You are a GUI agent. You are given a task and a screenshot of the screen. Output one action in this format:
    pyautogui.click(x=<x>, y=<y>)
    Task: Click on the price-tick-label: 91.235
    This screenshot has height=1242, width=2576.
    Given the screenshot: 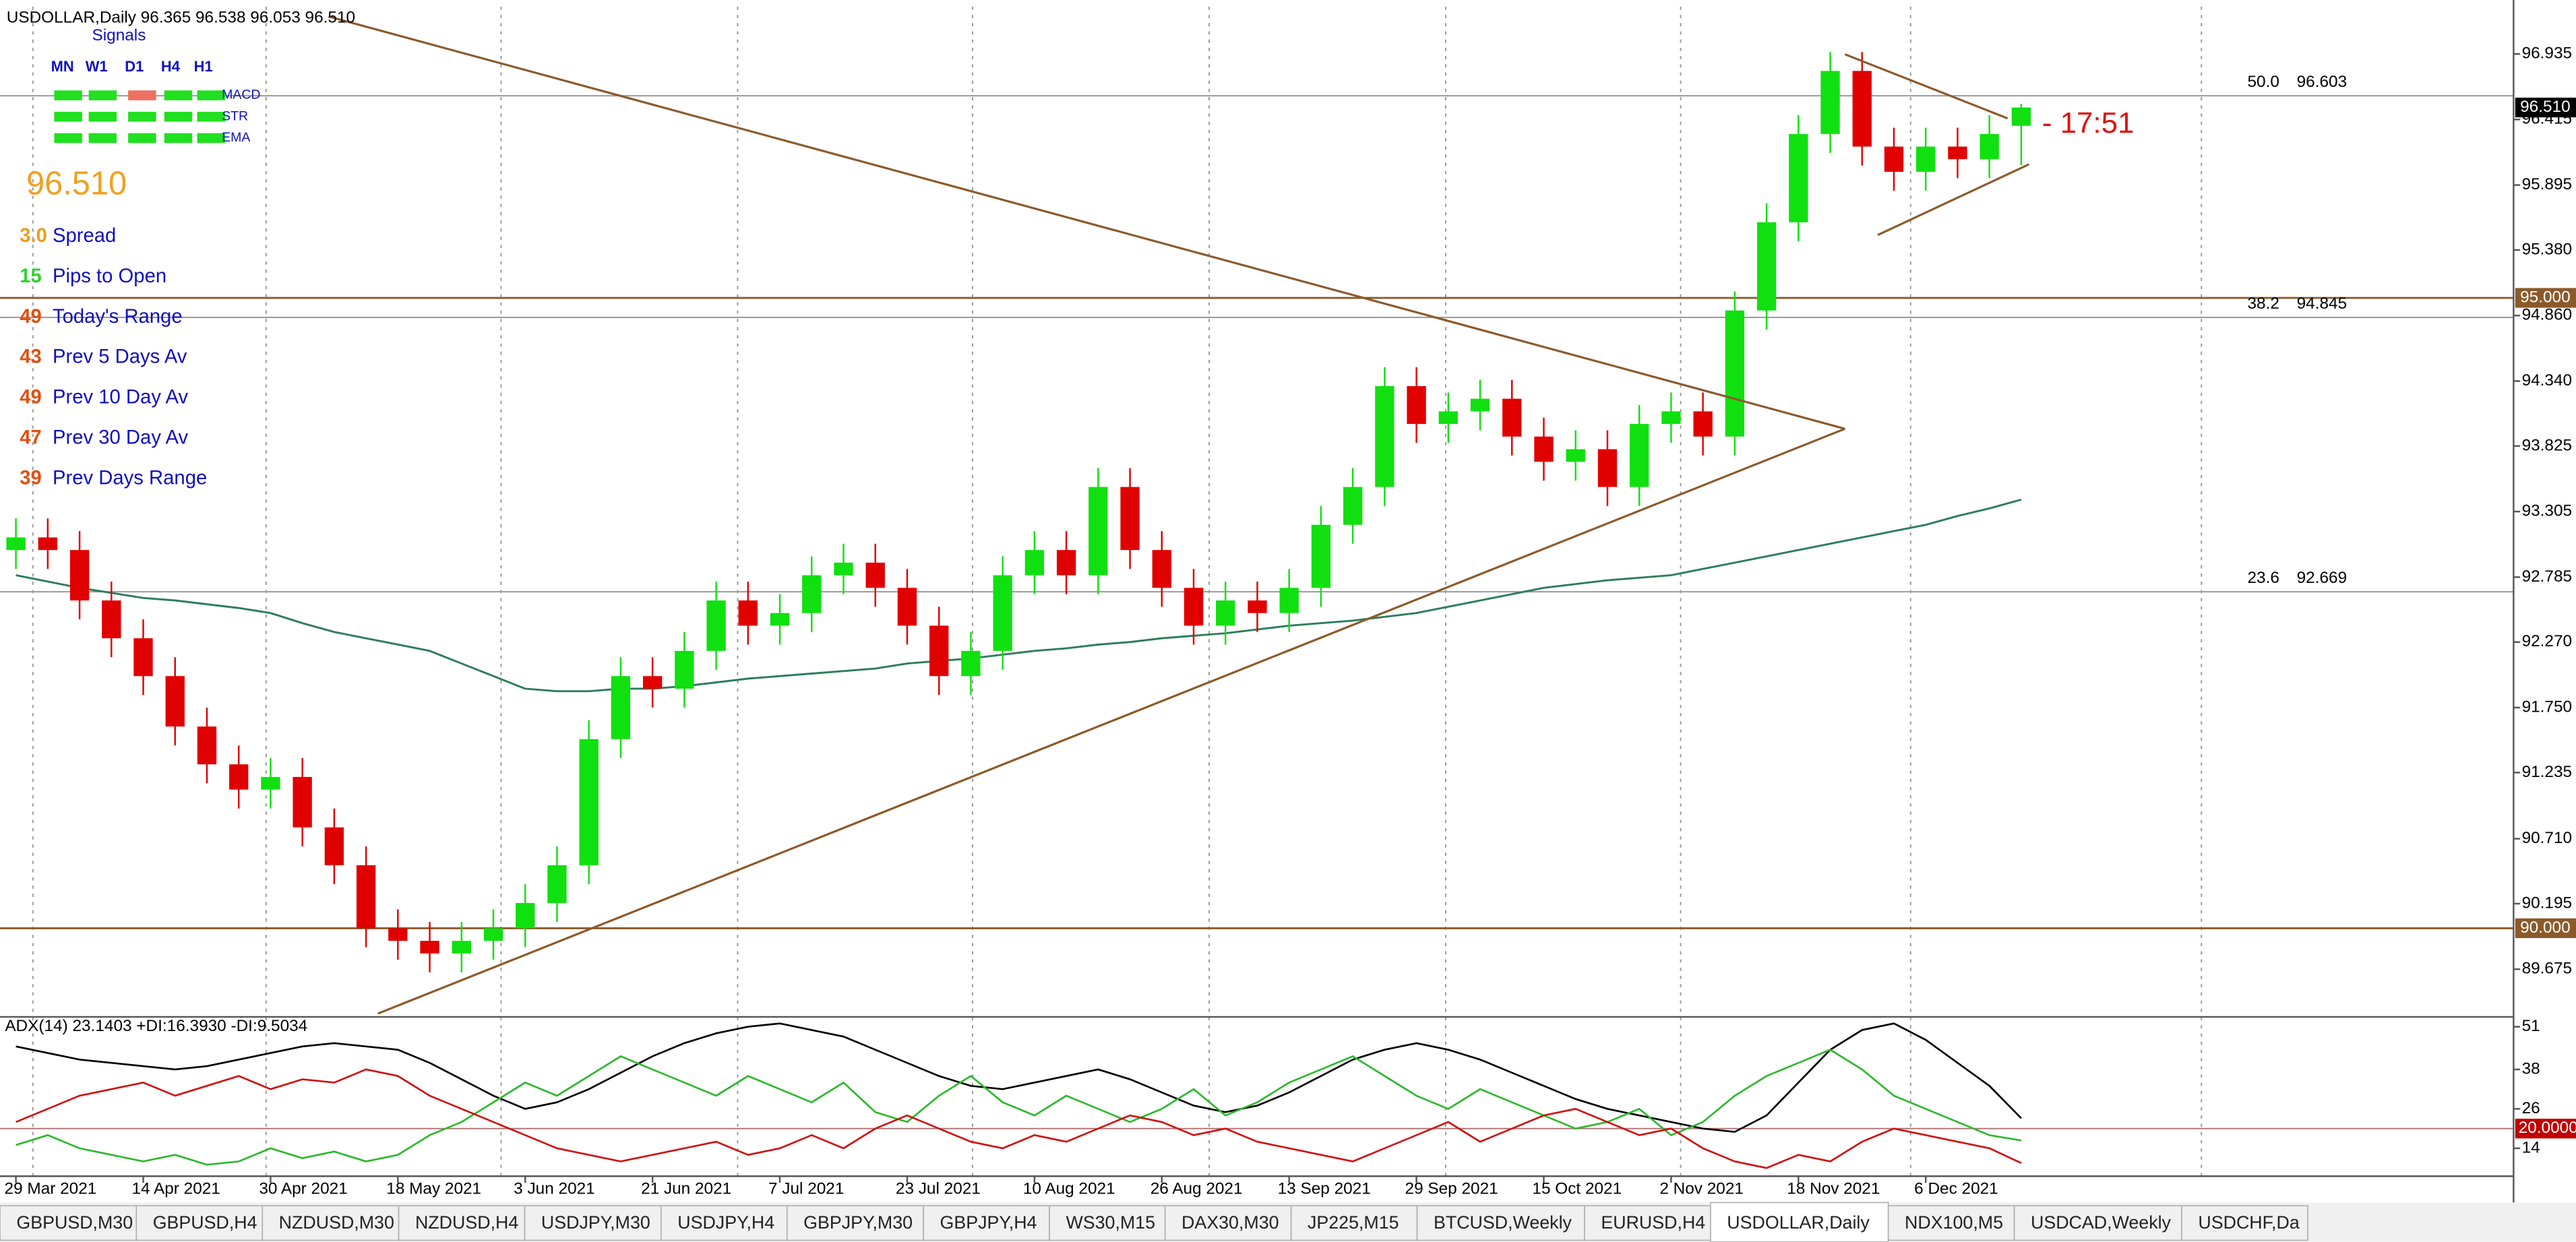 What is the action you would take?
    pyautogui.click(x=2547, y=772)
    